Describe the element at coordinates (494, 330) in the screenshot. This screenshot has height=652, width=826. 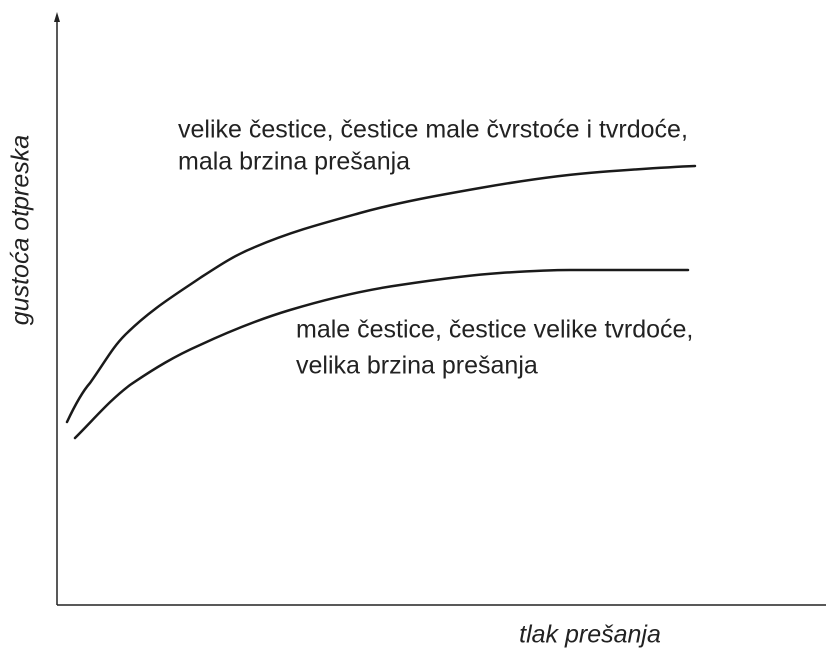
I see `annotation-line: male čestice, čestice velike tvrdoće,` at that location.